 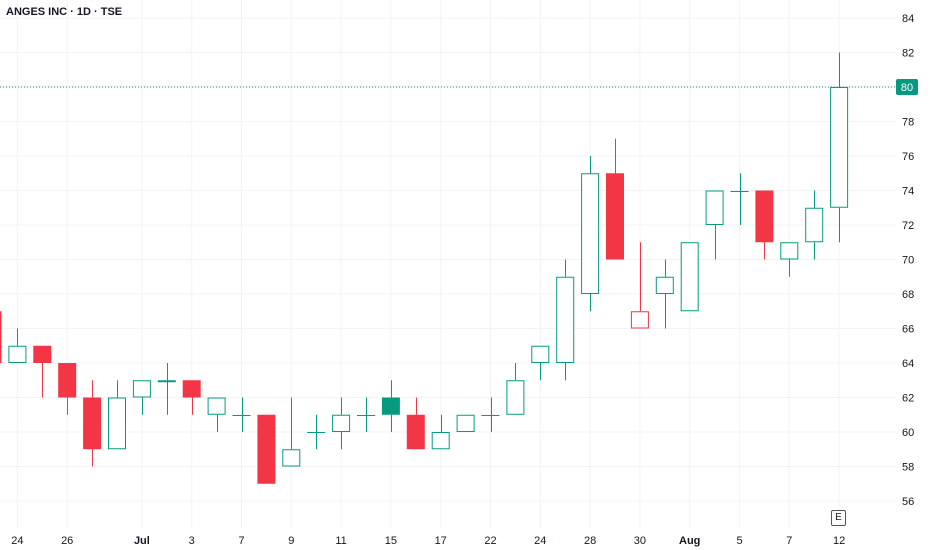 I want to click on y-tick-label: 82, so click(x=908, y=54).